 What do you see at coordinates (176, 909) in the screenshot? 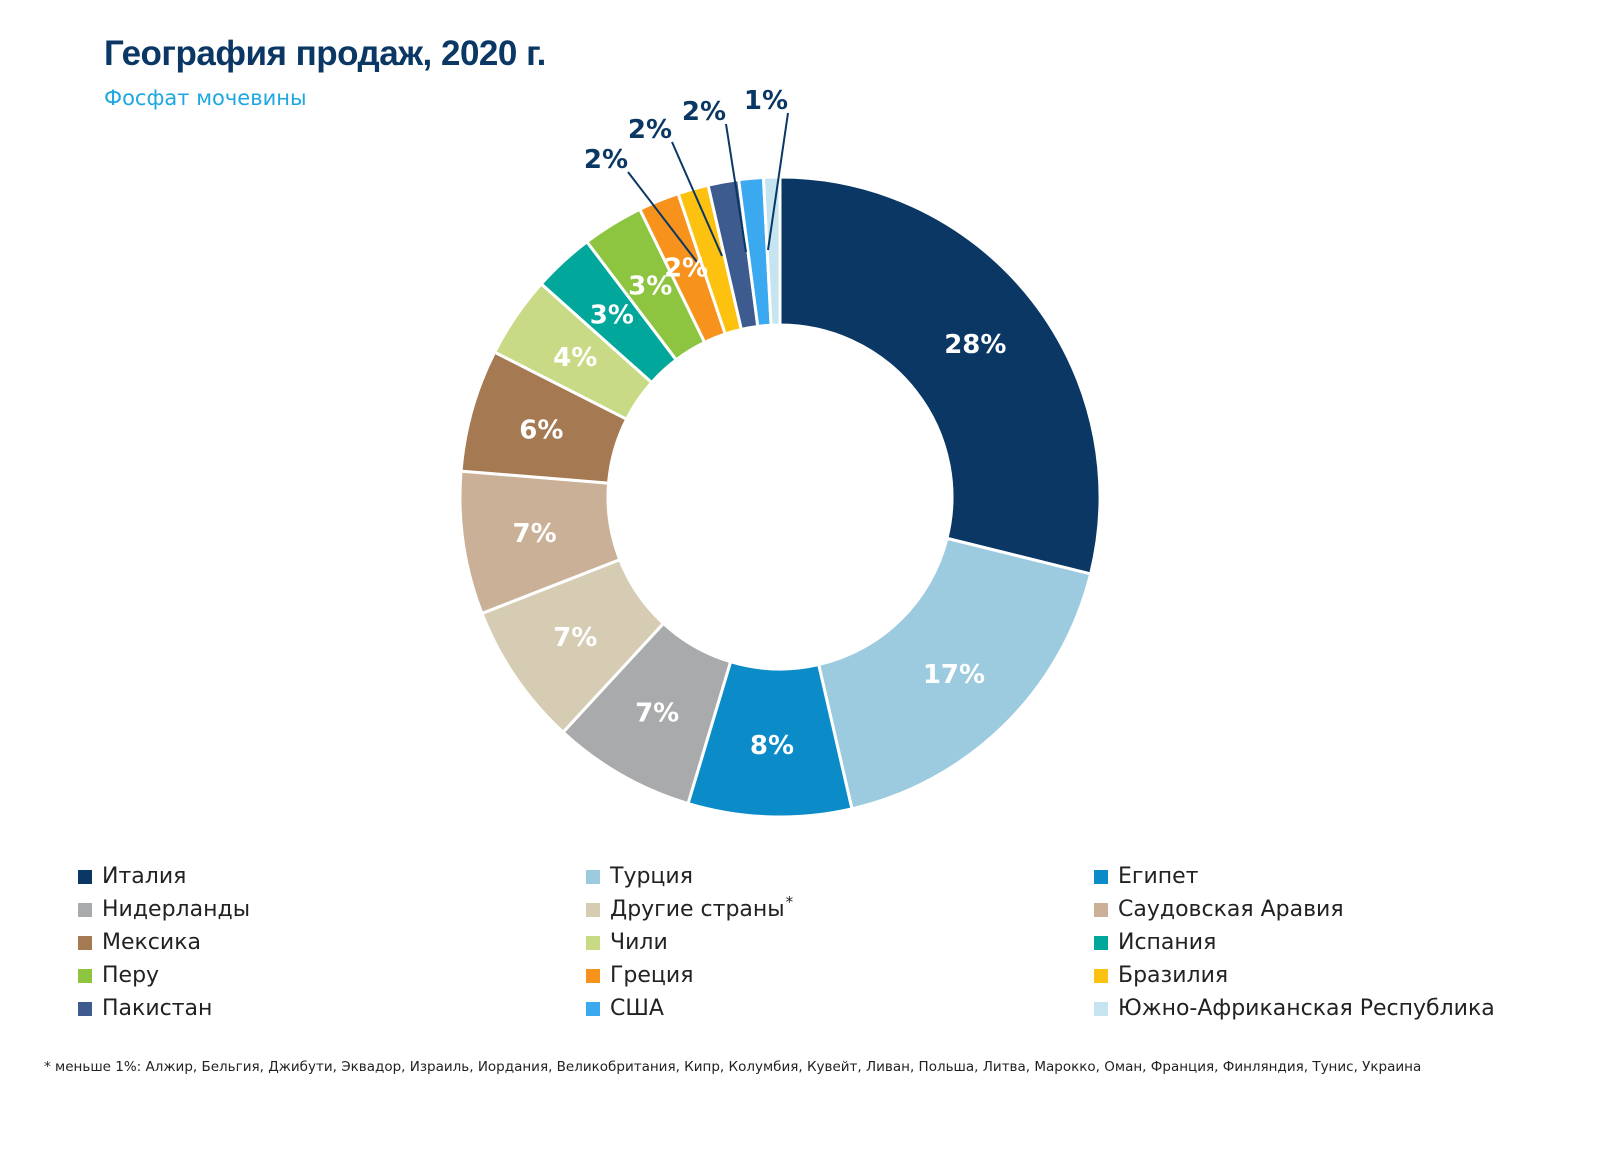
I see `legend-label: Нидерланды` at bounding box center [176, 909].